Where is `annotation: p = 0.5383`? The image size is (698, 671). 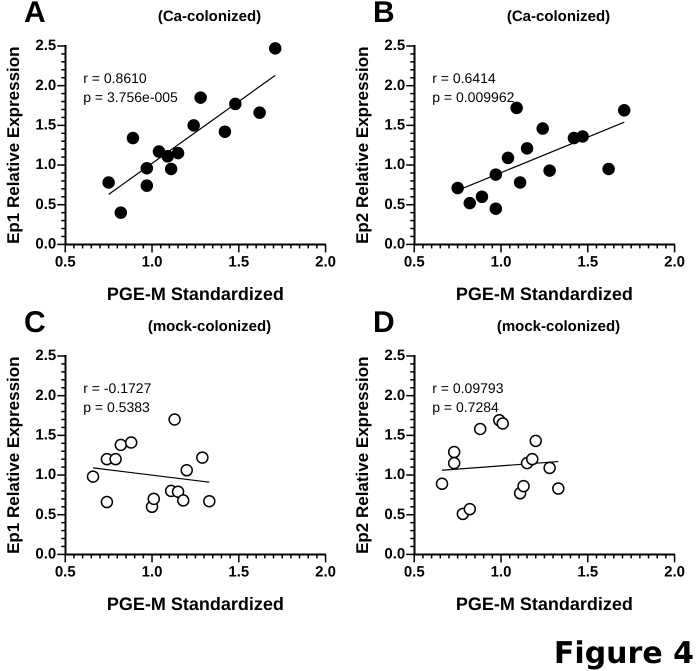
annotation: p = 0.5383 is located at coordinates (116, 406).